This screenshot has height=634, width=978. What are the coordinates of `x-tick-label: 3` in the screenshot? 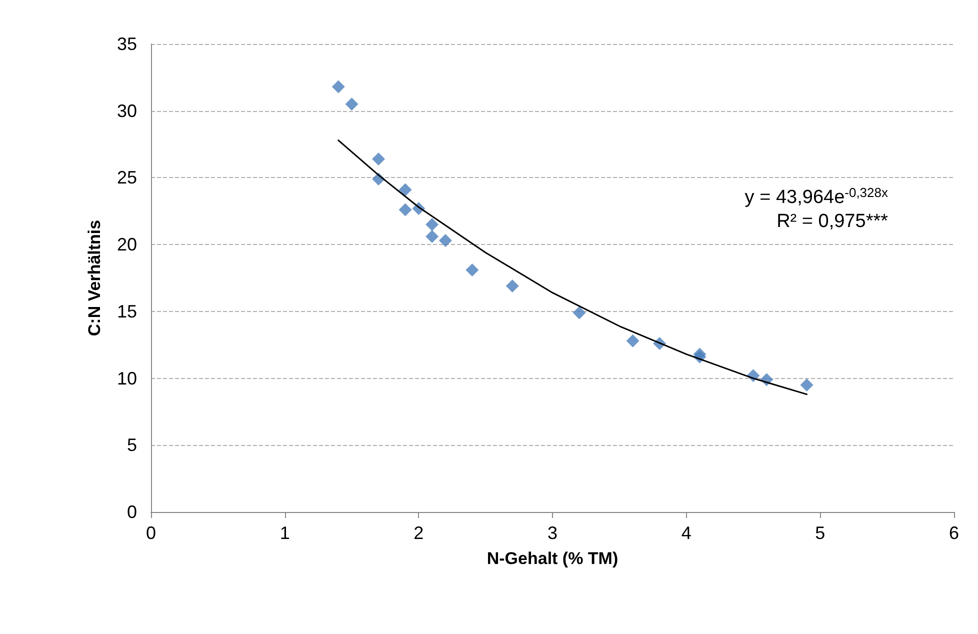 It's located at (552, 533).